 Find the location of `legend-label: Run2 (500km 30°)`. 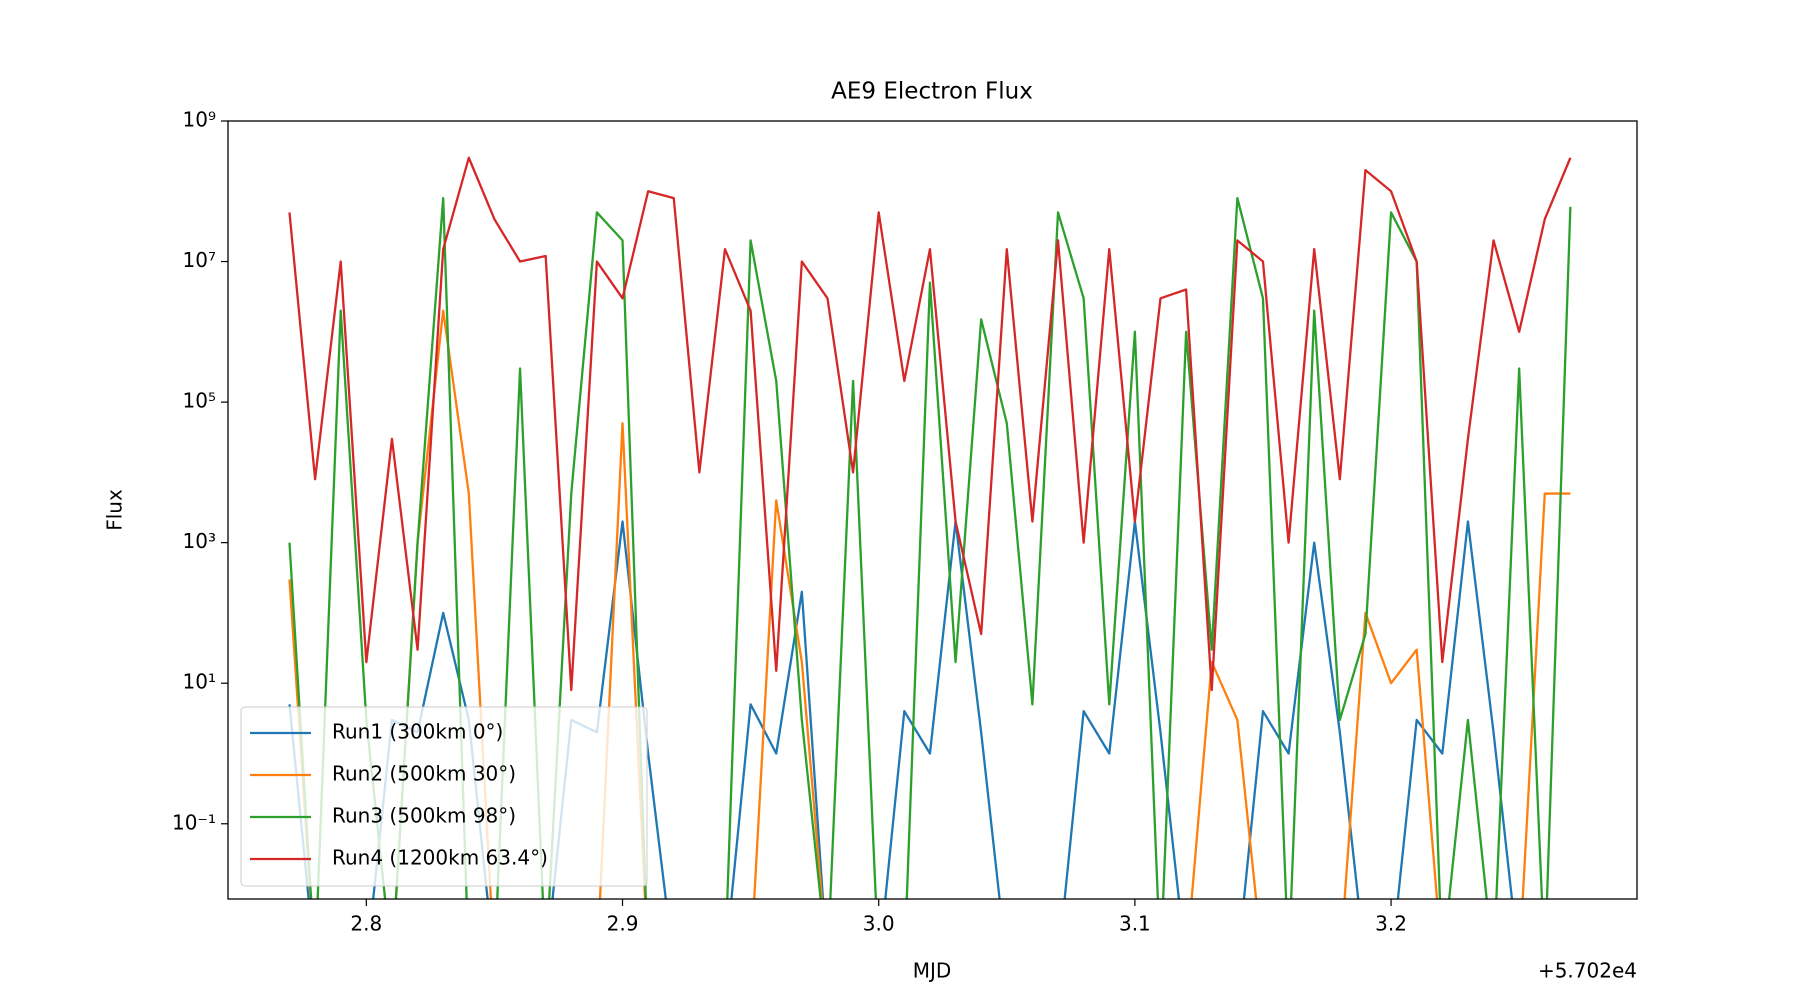

legend-label: Run2 (500km 30°) is located at coordinates (424, 774).